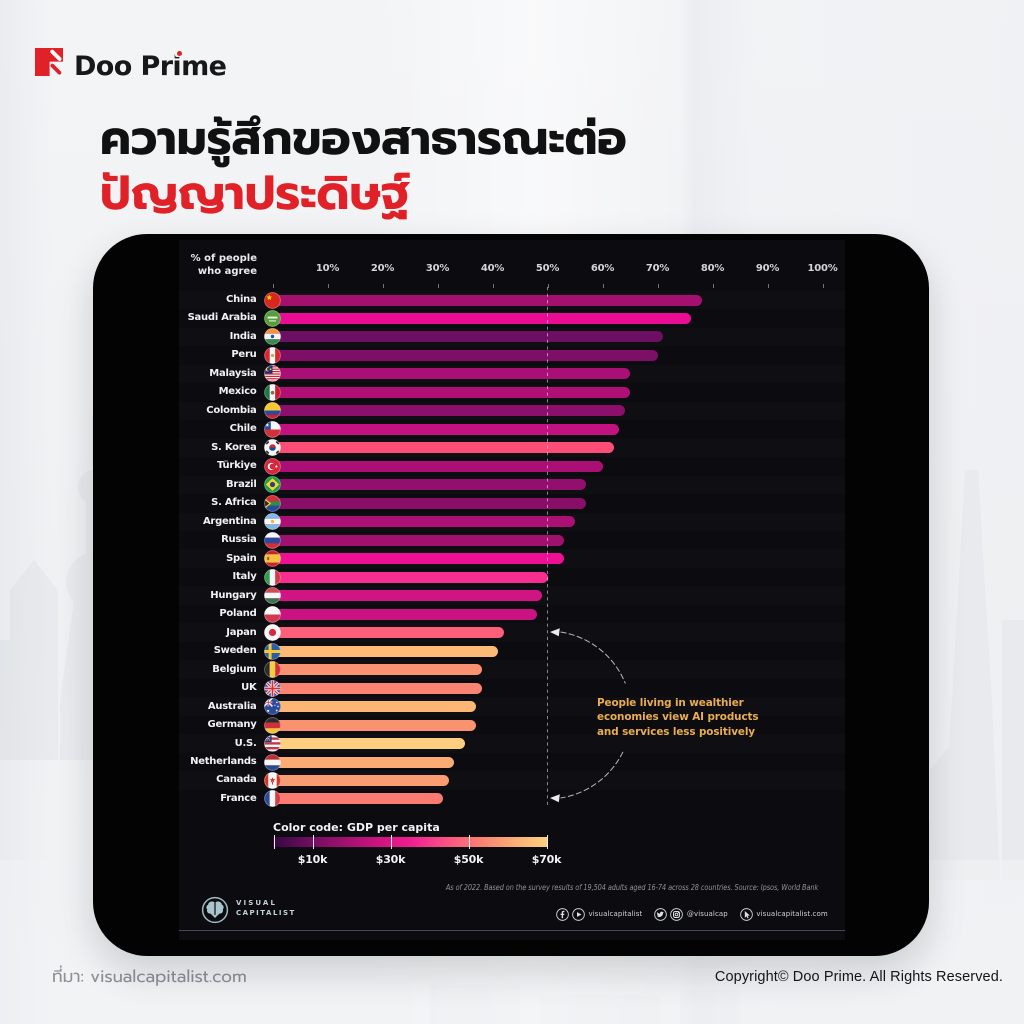 Image resolution: width=1024 pixels, height=1024 pixels. What do you see at coordinates (555, 798) in the screenshot?
I see `arrow-head-bottom-icon` at bounding box center [555, 798].